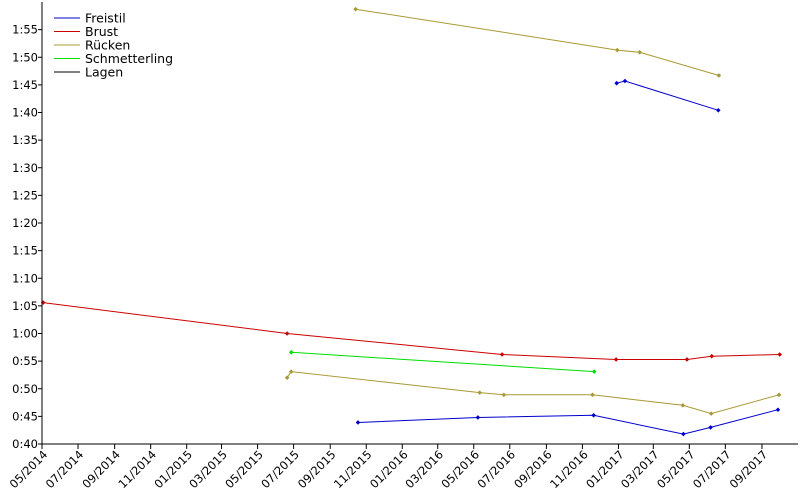 The width and height of the screenshot is (800, 500). Describe the element at coordinates (25, 85) in the screenshot. I see `y-tick-label: 1:45` at that location.